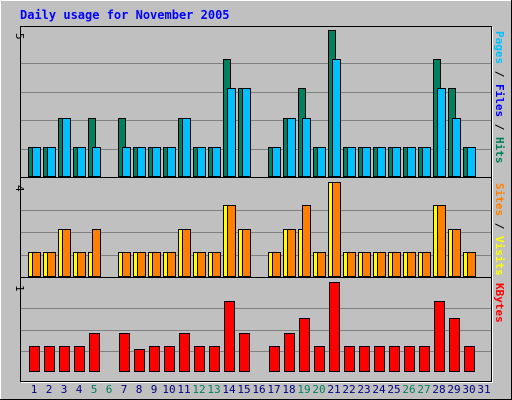 Image resolution: width=512 pixels, height=400 pixels. What do you see at coordinates (19, 36) in the screenshot?
I see `y-max-label: 5` at bounding box center [19, 36].